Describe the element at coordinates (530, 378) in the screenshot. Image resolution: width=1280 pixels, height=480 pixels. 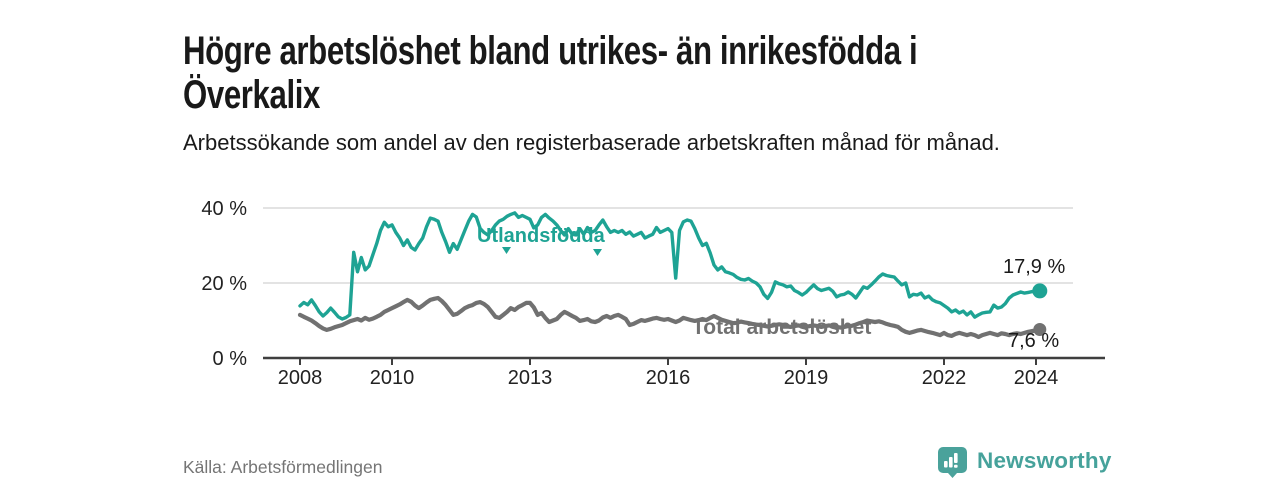
I see `x-tick-label: 2013` at that location.